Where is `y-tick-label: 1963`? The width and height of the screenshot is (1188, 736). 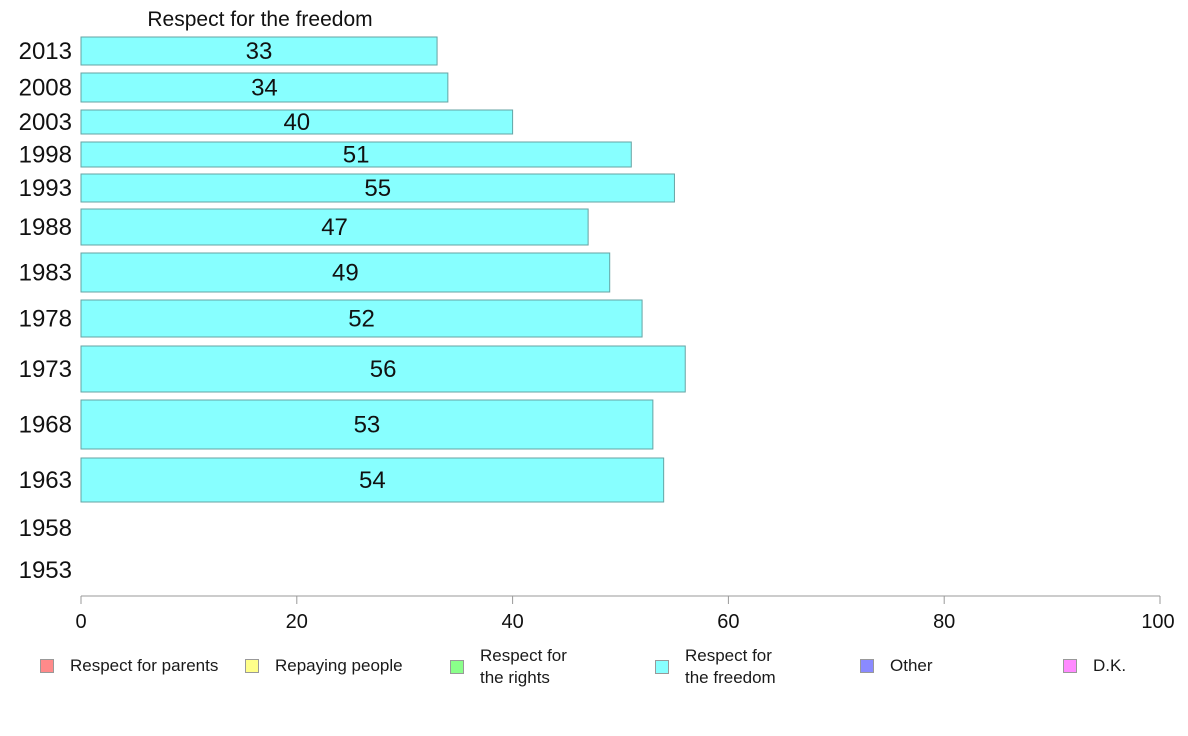 y-tick-label: 1963 is located at coordinates (45, 480).